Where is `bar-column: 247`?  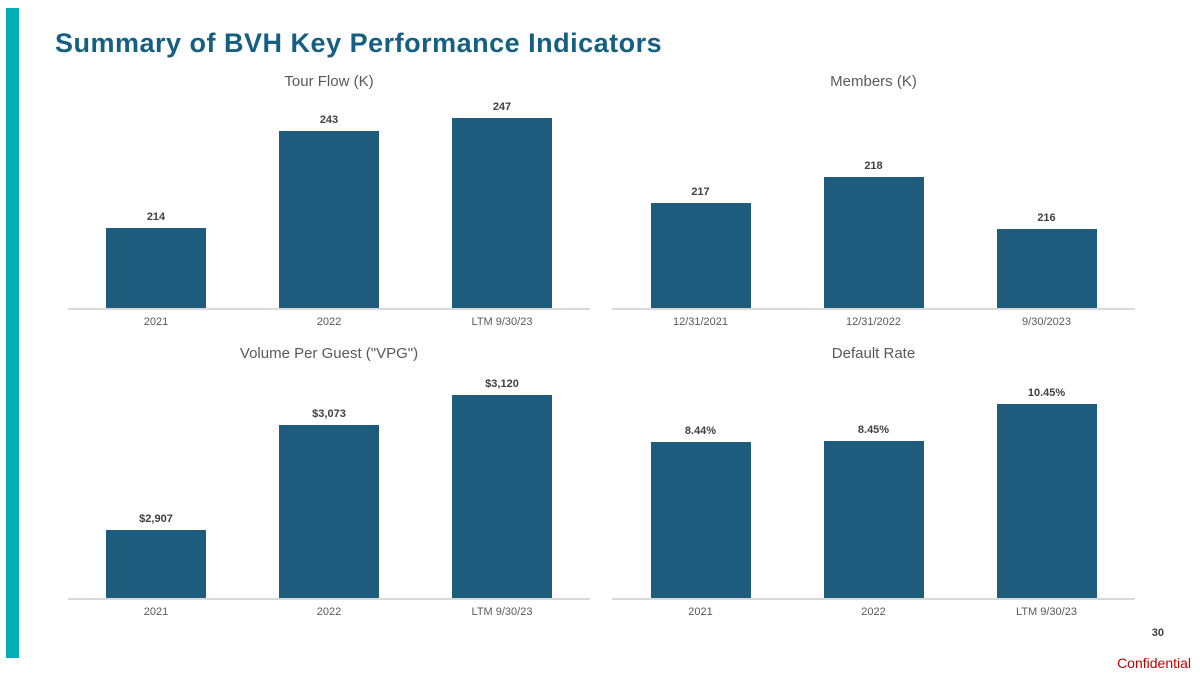
bar-column: 247 is located at coordinates (502, 203).